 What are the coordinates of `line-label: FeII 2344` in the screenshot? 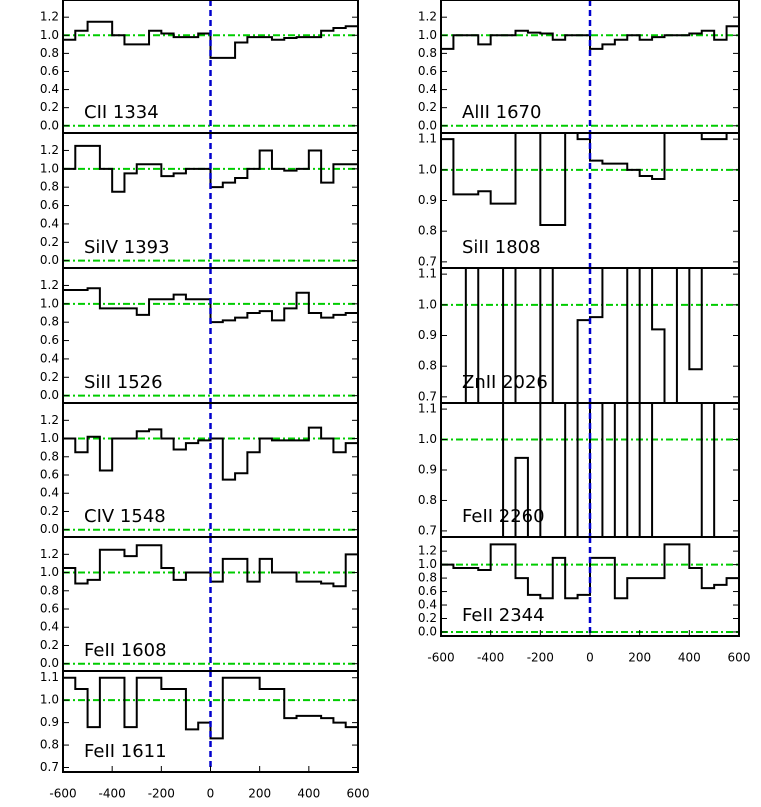 It's located at (503, 615).